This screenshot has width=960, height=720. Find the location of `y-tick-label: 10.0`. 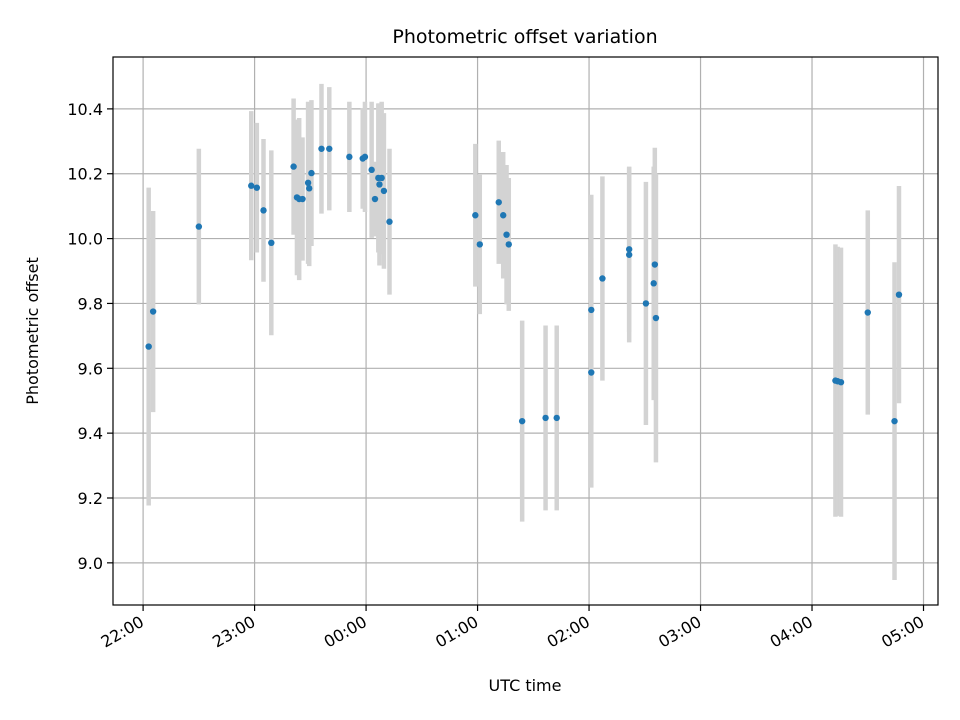

y-tick-label: 10.0 is located at coordinates (85, 239).